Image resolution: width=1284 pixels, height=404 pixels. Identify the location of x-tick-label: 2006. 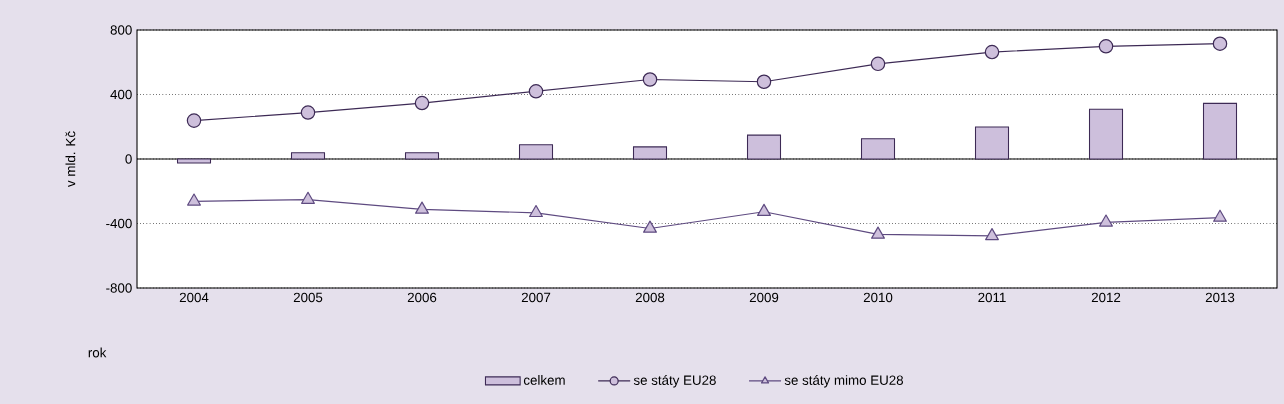
(422, 297).